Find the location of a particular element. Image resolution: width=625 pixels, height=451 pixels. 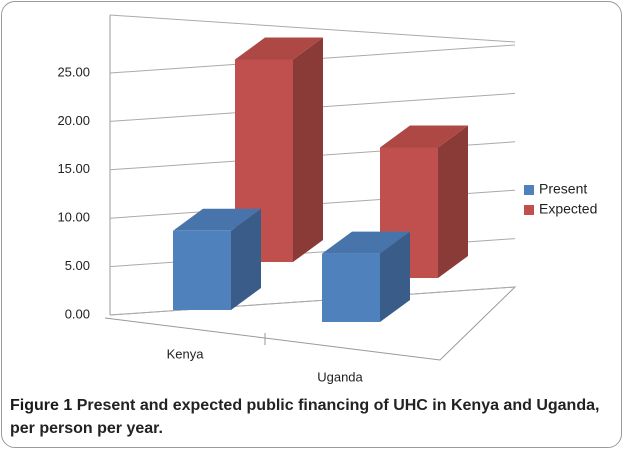

legend-label: Expected is located at coordinates (568, 209).